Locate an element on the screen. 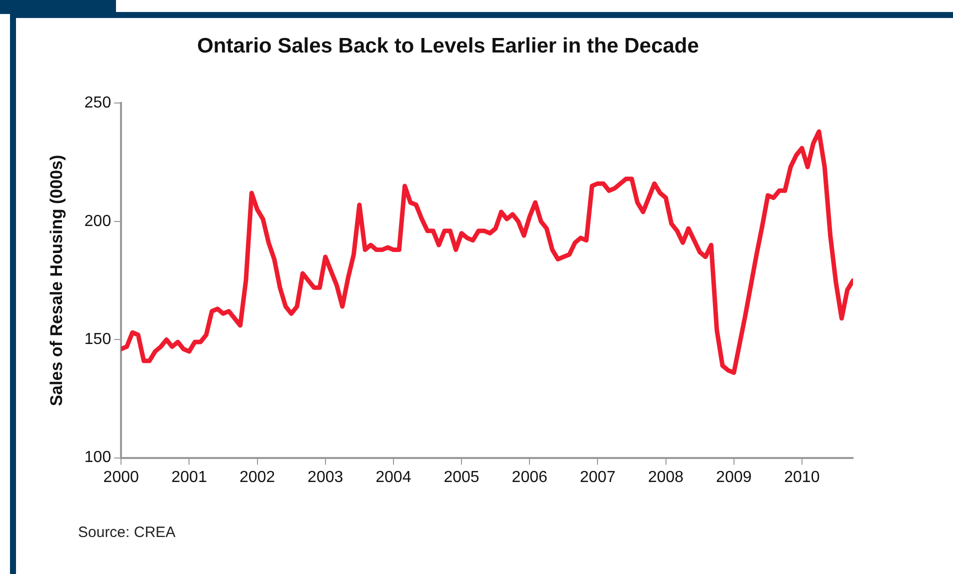 Image resolution: width=953 pixels, height=574 pixels. x-tick-label: 2000 is located at coordinates (121, 477).